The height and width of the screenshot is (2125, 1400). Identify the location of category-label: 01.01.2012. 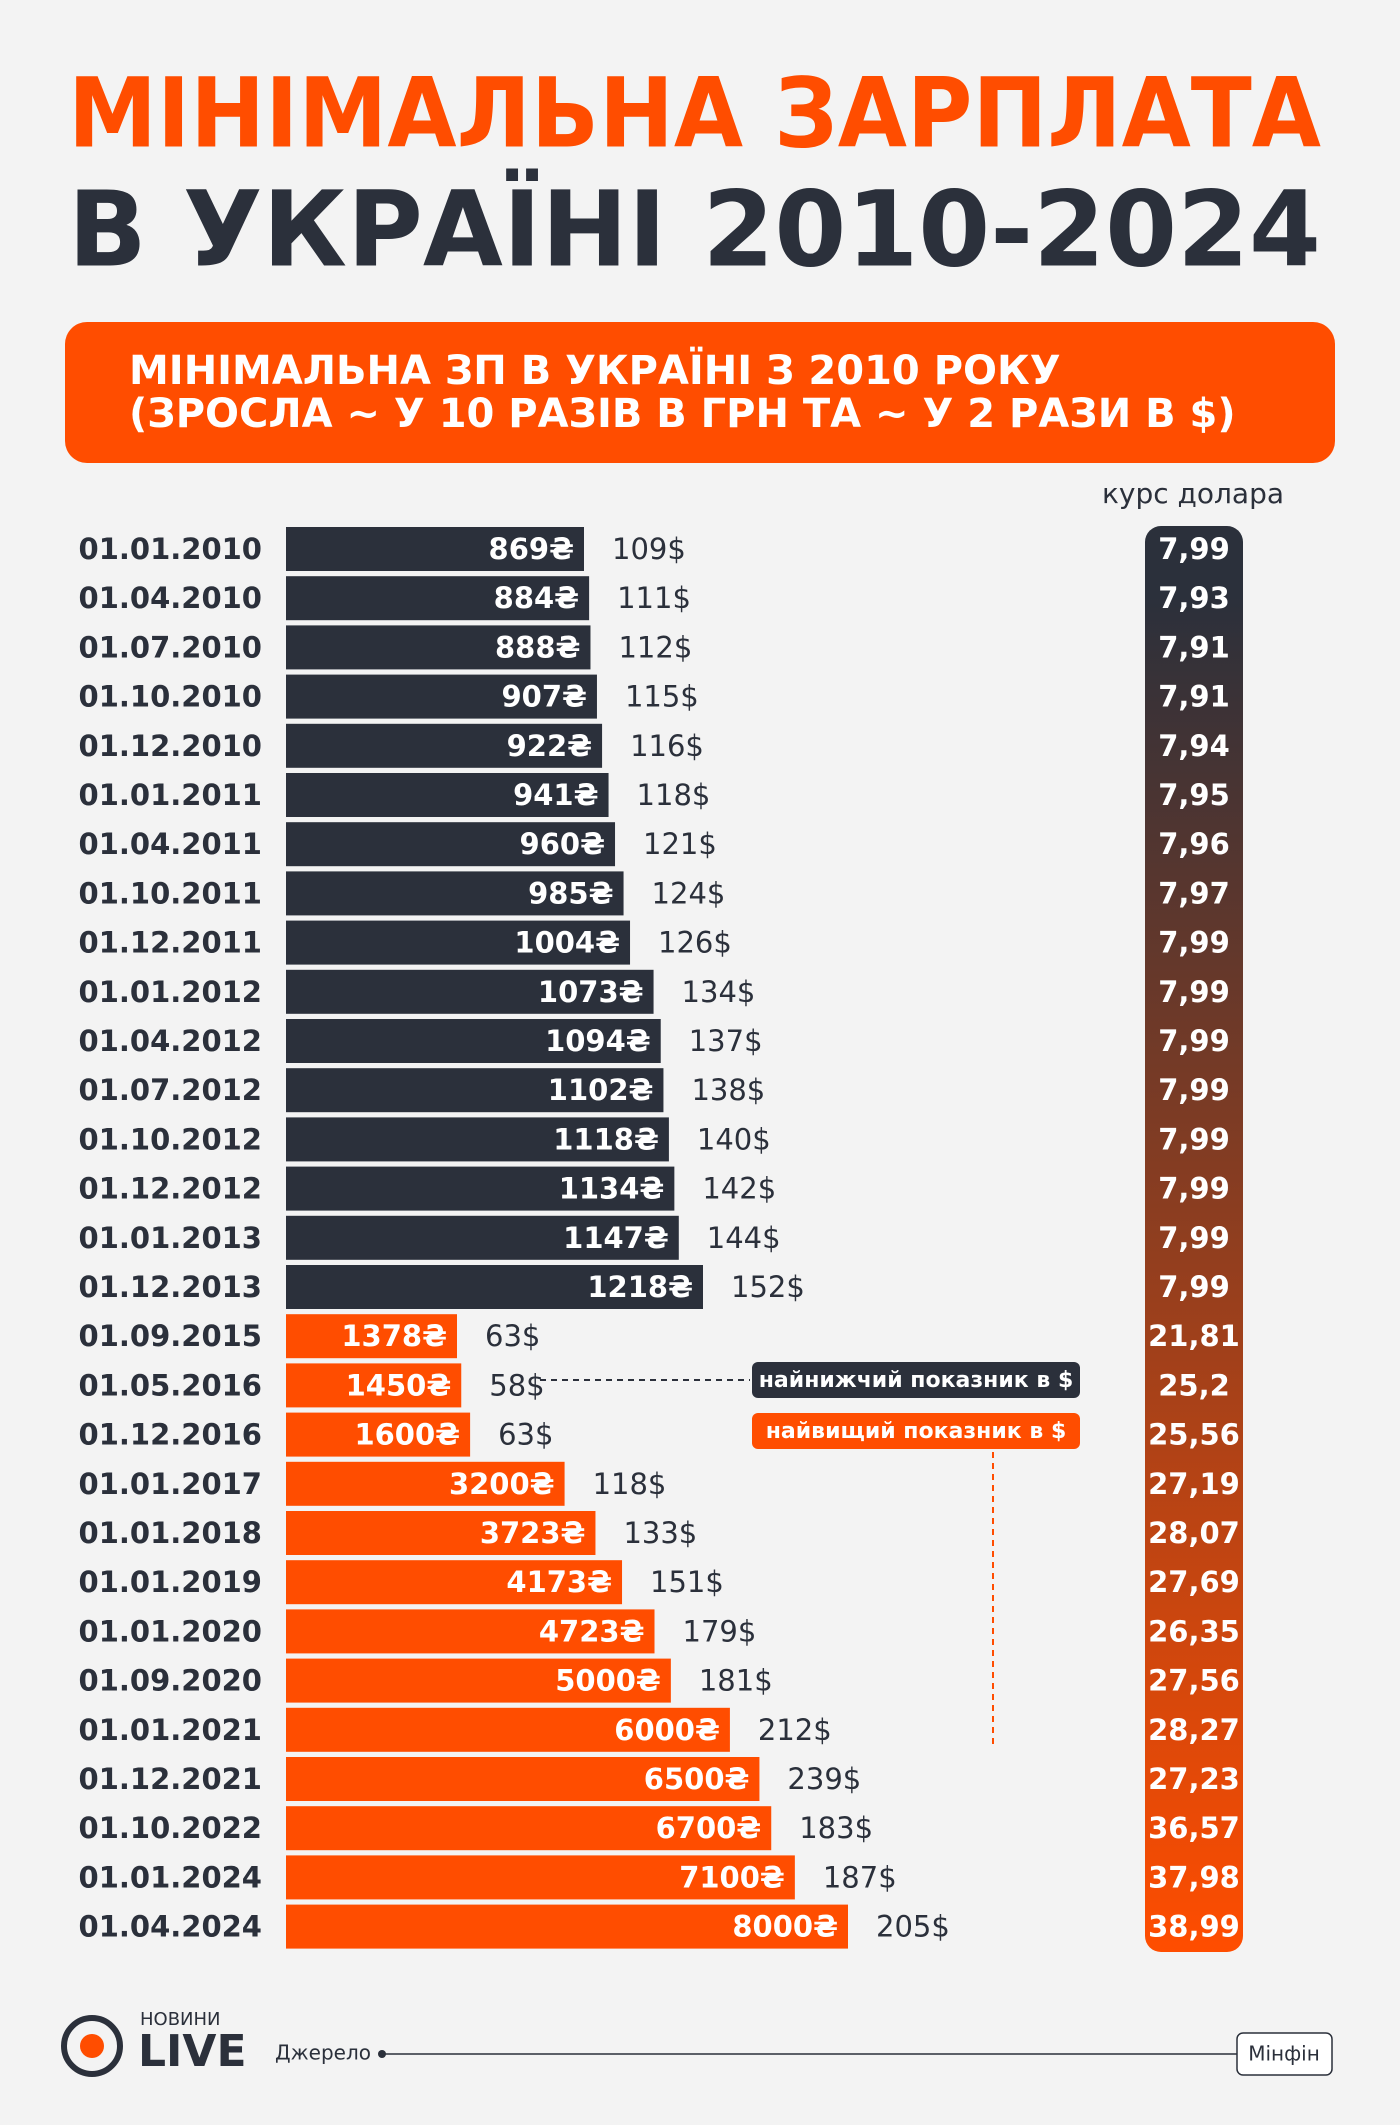
(170, 992).